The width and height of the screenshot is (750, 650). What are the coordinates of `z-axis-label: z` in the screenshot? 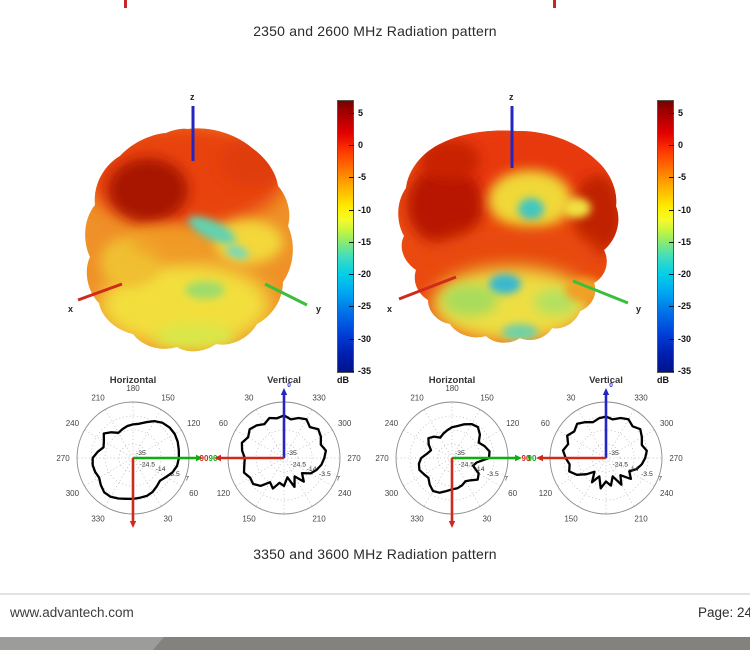 It's located at (511, 97).